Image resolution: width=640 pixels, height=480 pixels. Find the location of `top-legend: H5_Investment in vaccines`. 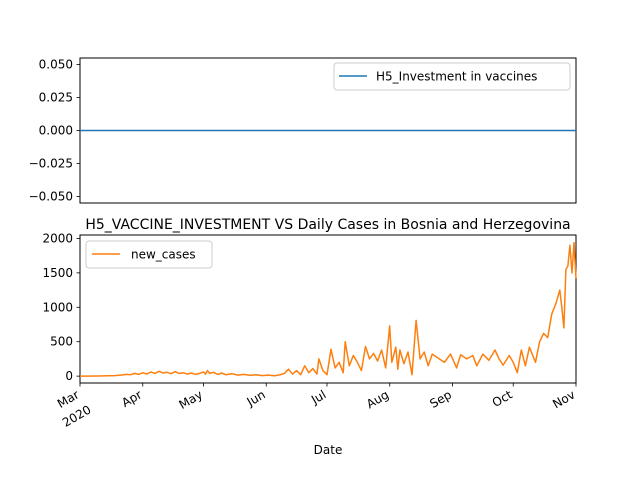

top-legend: H5_Investment in vaccines is located at coordinates (452, 76).